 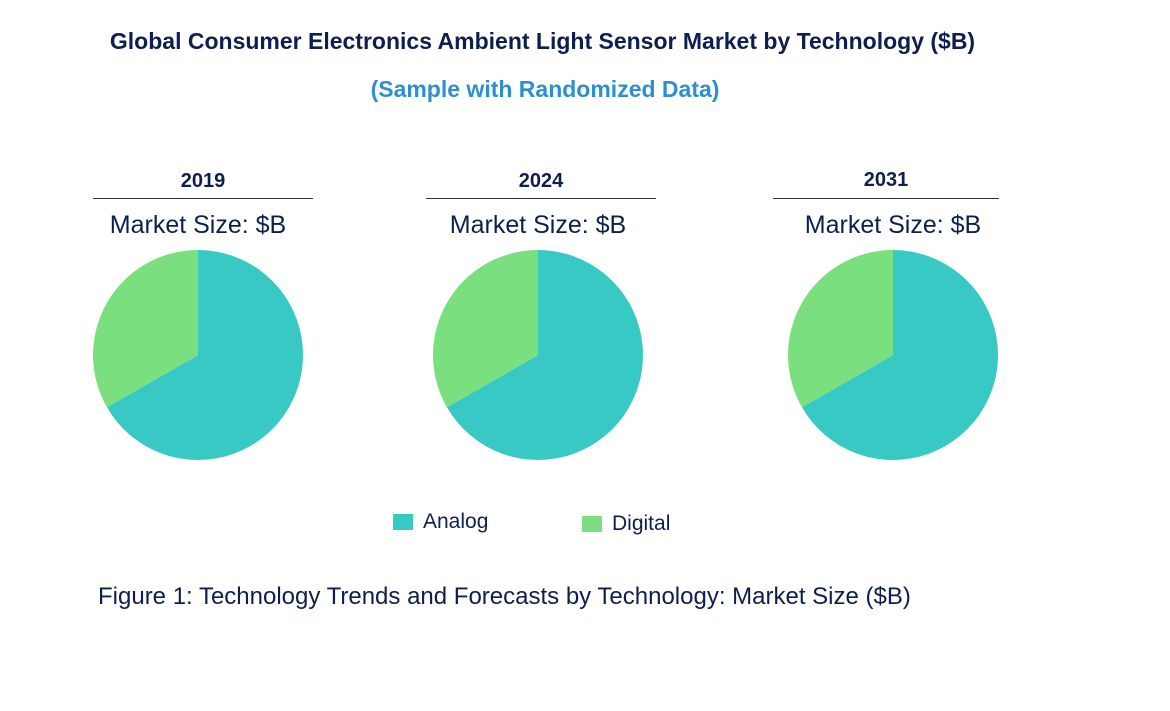 I want to click on legend-item-digital: Digital, so click(x=626, y=524).